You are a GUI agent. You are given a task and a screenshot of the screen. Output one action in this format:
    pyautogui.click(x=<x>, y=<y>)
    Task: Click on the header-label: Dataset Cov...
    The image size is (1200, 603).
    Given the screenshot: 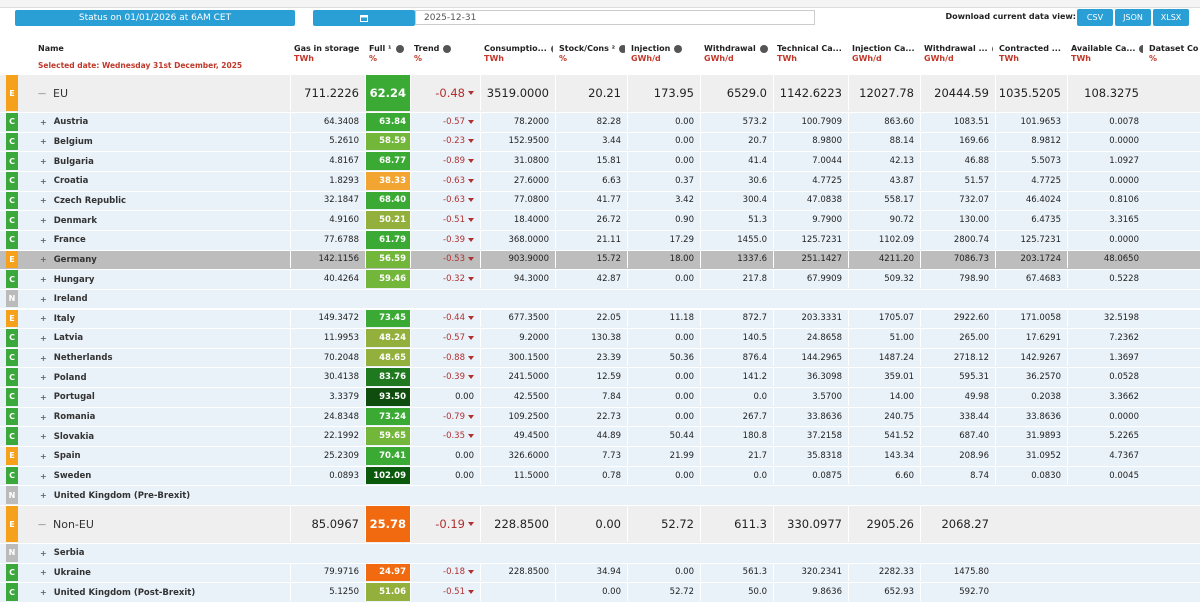 What is the action you would take?
    pyautogui.click(x=1173, y=48)
    